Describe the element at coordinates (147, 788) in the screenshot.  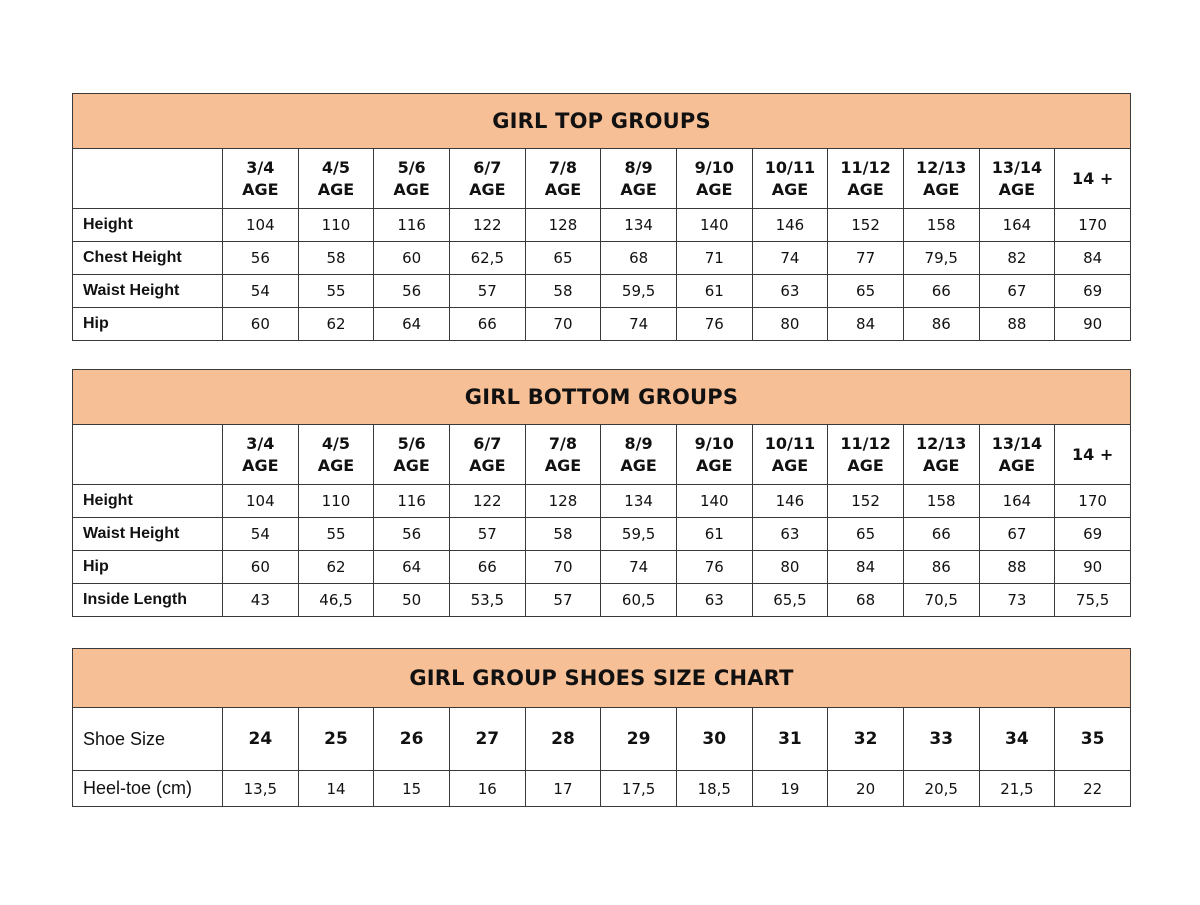
I see `row-label: Heel-toe (cm)` at that location.